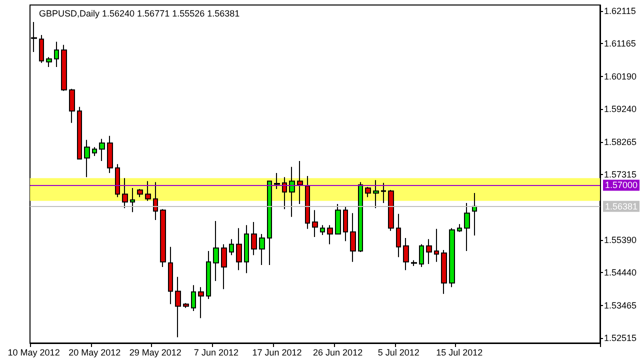 This screenshot has width=641, height=364. I want to click on ref-line-label: 1.56381, so click(621, 206).